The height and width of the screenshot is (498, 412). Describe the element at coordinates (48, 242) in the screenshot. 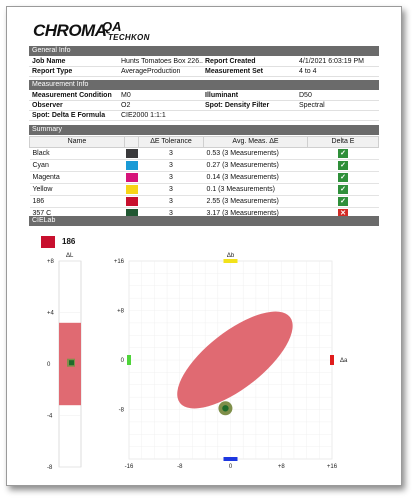

I see `selected-color-swatch` at that location.